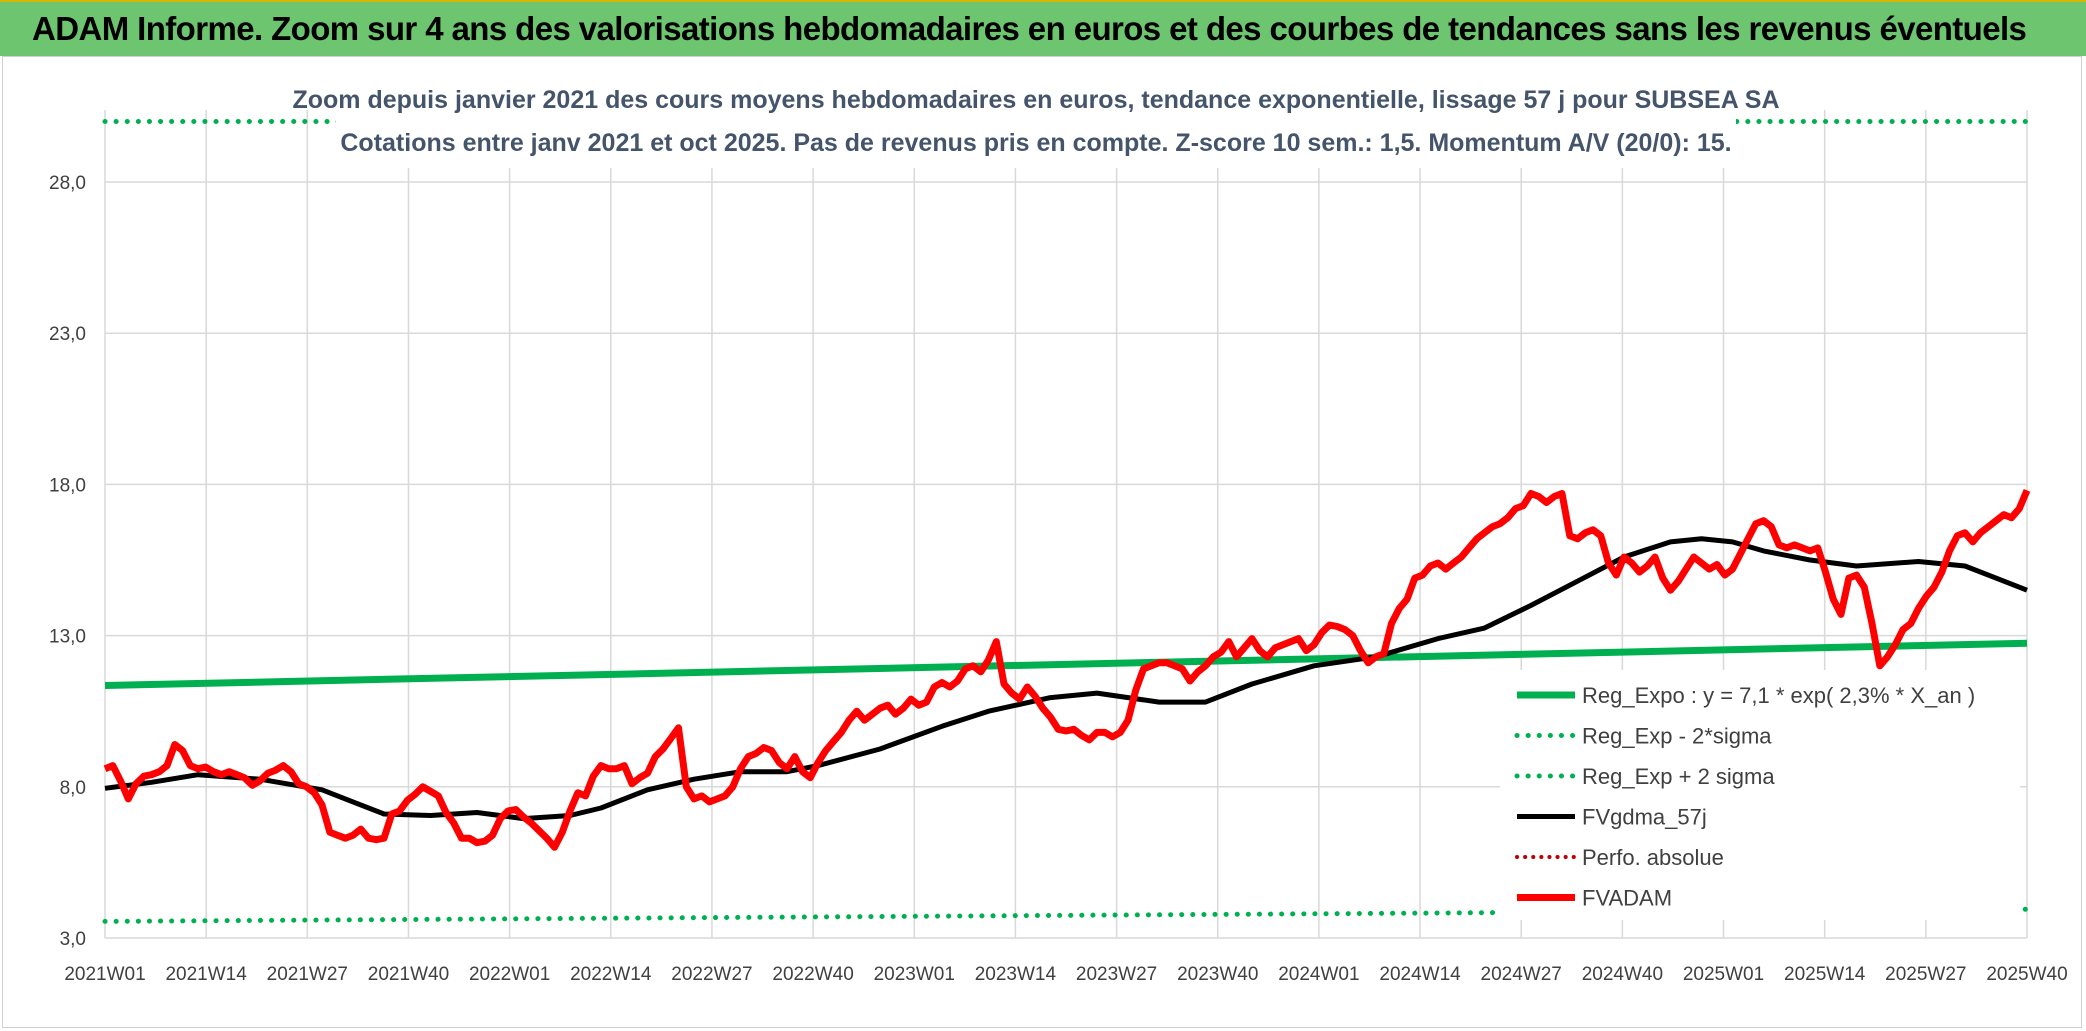 This screenshot has height=1031, width=2086. Describe the element at coordinates (1066, 915) in the screenshot. I see `series-reg-exp-2-sigma-line` at that location.